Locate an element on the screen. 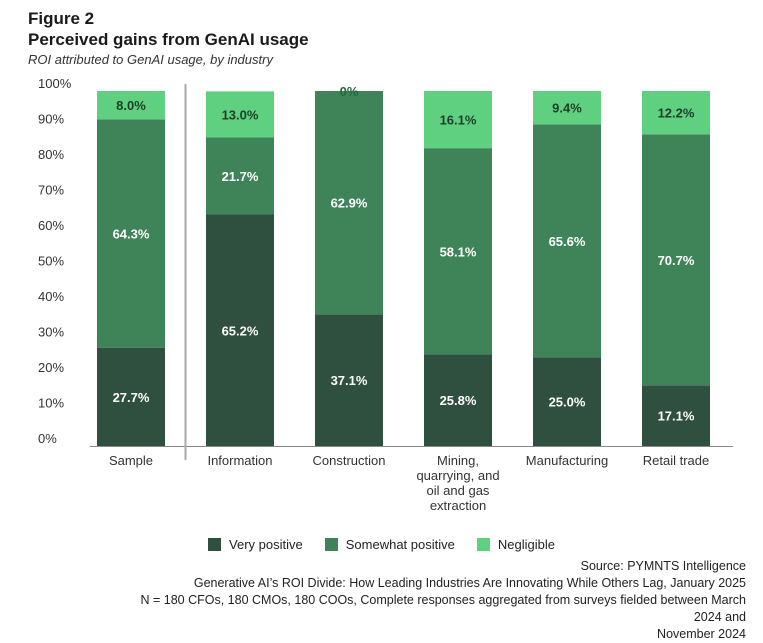 This screenshot has height=643, width=763. data-label: 16.1% is located at coordinates (458, 120).